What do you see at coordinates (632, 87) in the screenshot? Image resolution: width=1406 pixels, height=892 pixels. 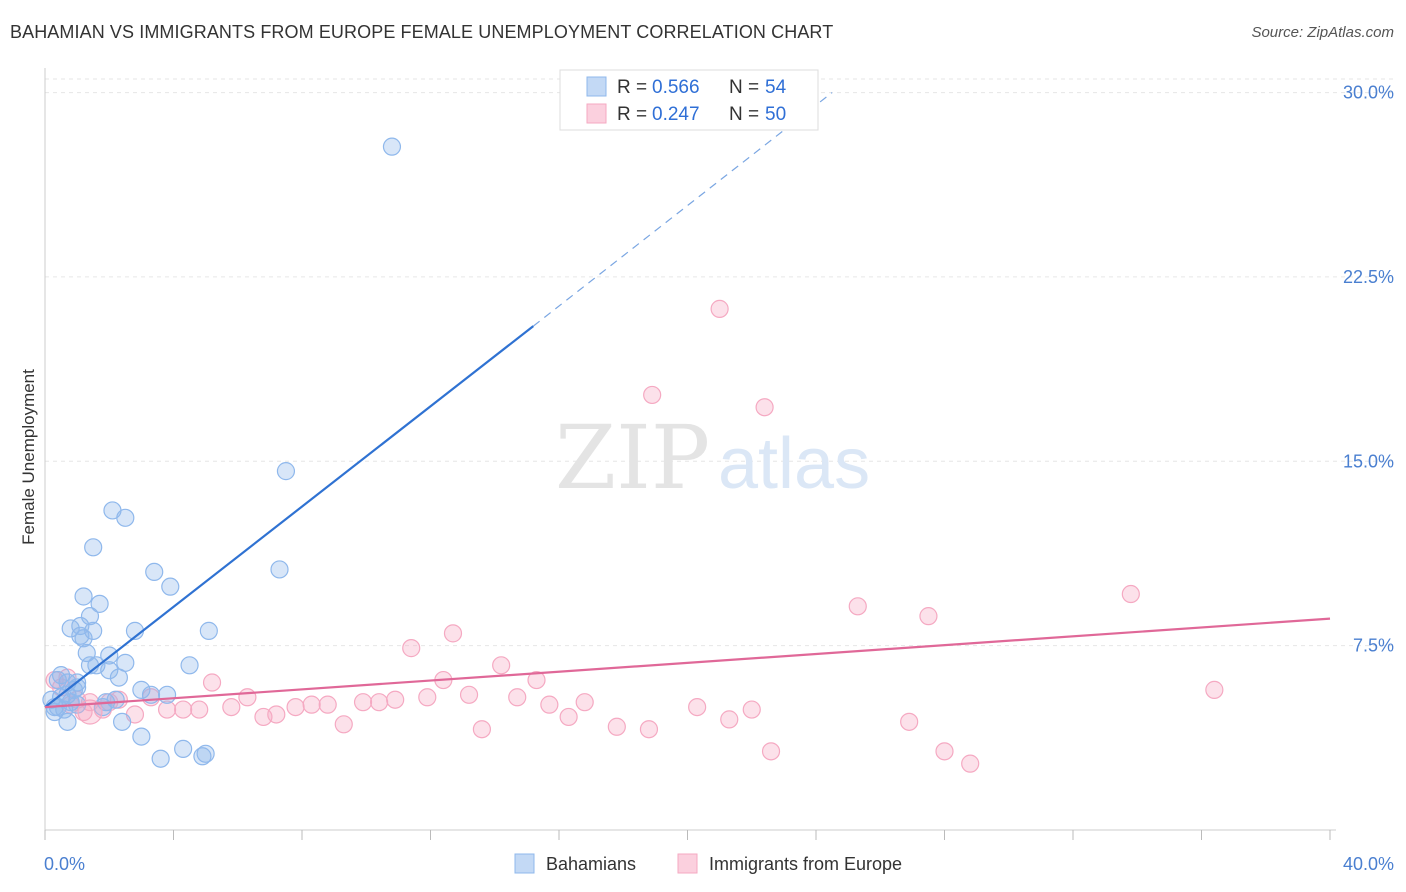 I see `stats-legend-r-label-1: R =` at bounding box center [632, 87].